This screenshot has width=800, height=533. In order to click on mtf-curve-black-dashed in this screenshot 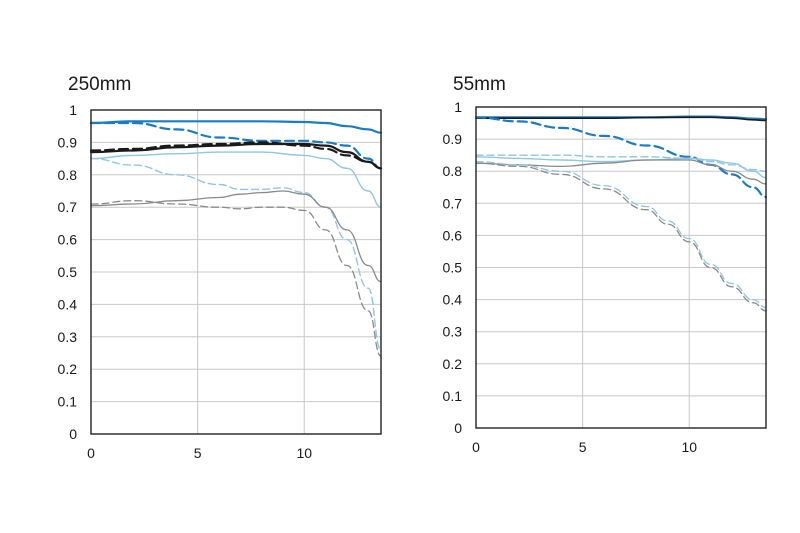, I will do `click(236, 155)`.